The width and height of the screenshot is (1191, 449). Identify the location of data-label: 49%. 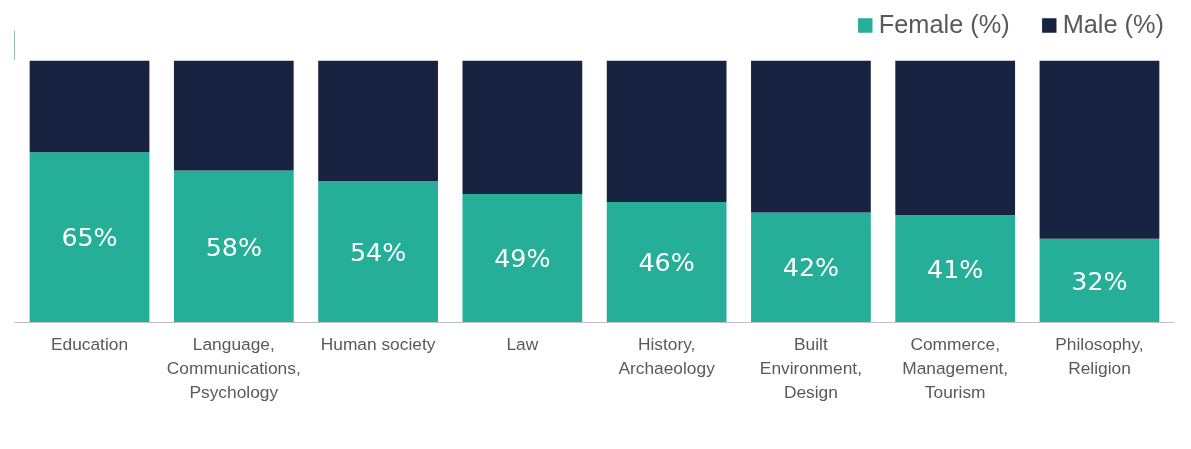
(522, 258).